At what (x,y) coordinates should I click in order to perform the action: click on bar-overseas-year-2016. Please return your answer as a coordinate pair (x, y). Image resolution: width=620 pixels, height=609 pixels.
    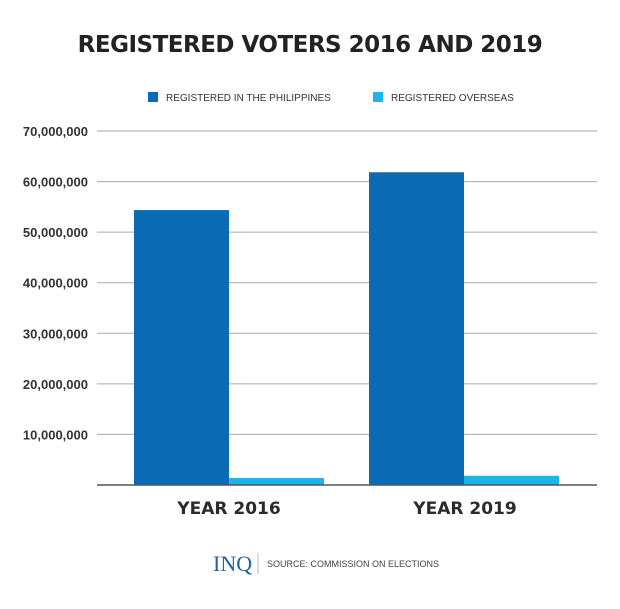
    Looking at the image, I should click on (276, 481).